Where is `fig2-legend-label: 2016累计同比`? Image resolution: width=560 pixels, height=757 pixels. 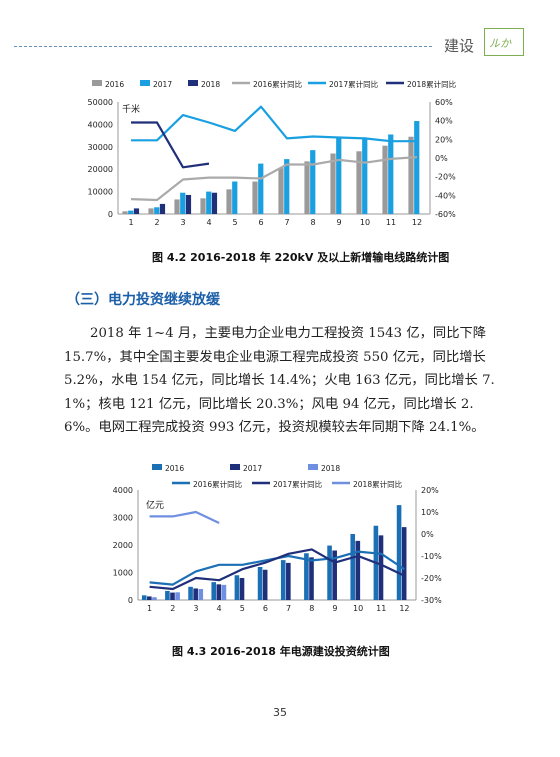
fig2-legend-label: 2016累计同比 is located at coordinates (218, 484).